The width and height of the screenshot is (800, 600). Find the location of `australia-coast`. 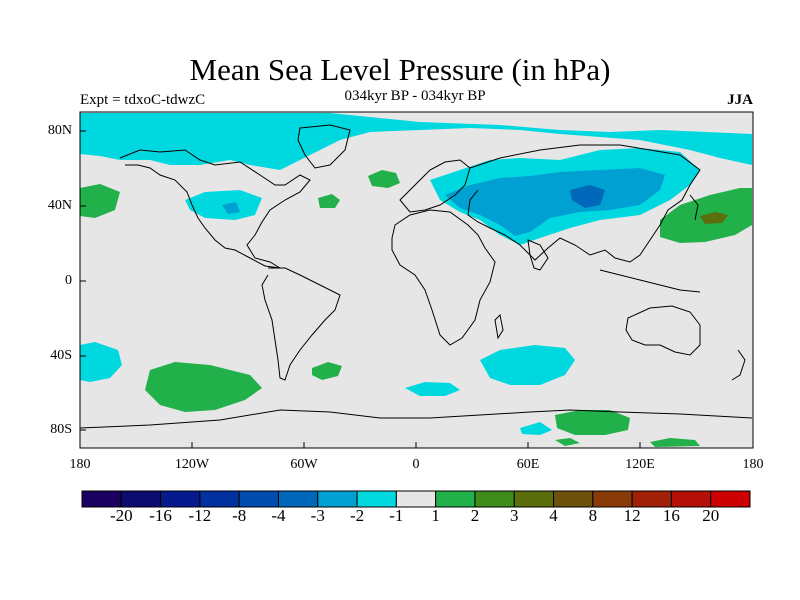

australia-coast is located at coordinates (663, 330).